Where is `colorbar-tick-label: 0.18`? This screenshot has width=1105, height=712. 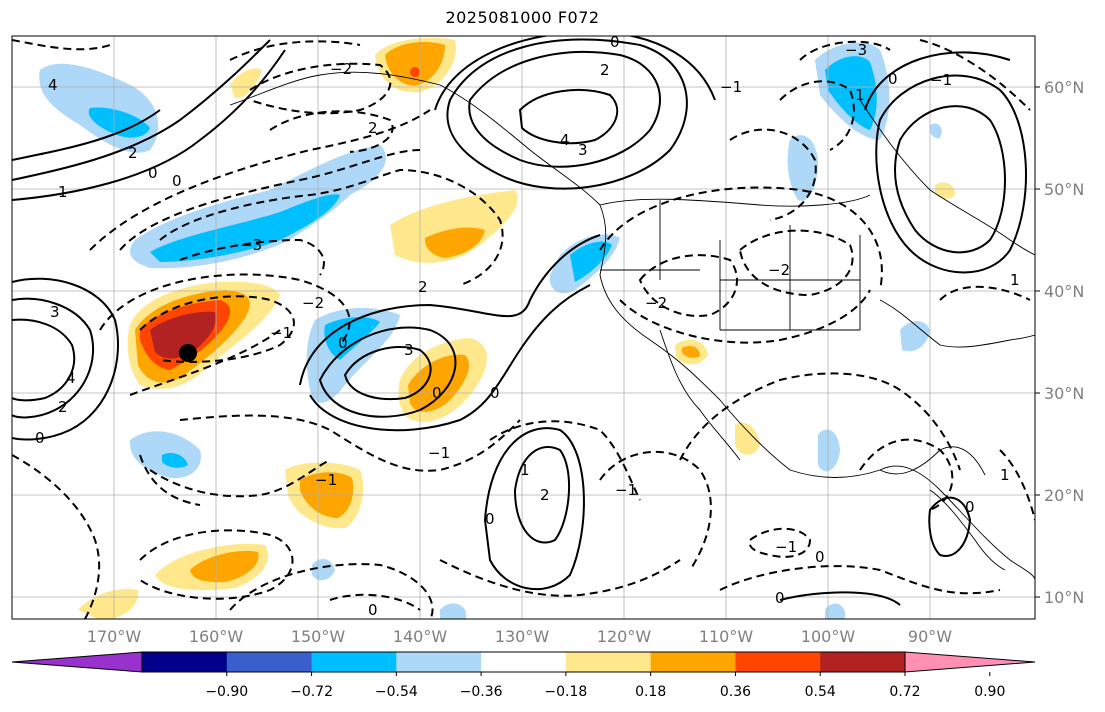 colorbar-tick-label: 0.18 is located at coordinates (650, 692).